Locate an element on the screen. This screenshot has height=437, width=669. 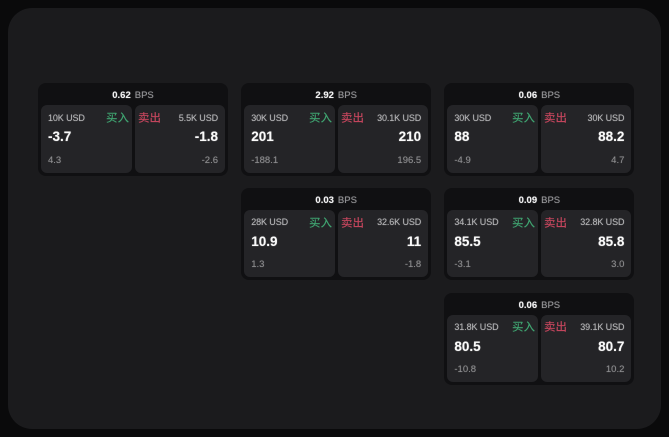
sell-amount: 30K USD is located at coordinates (606, 117).